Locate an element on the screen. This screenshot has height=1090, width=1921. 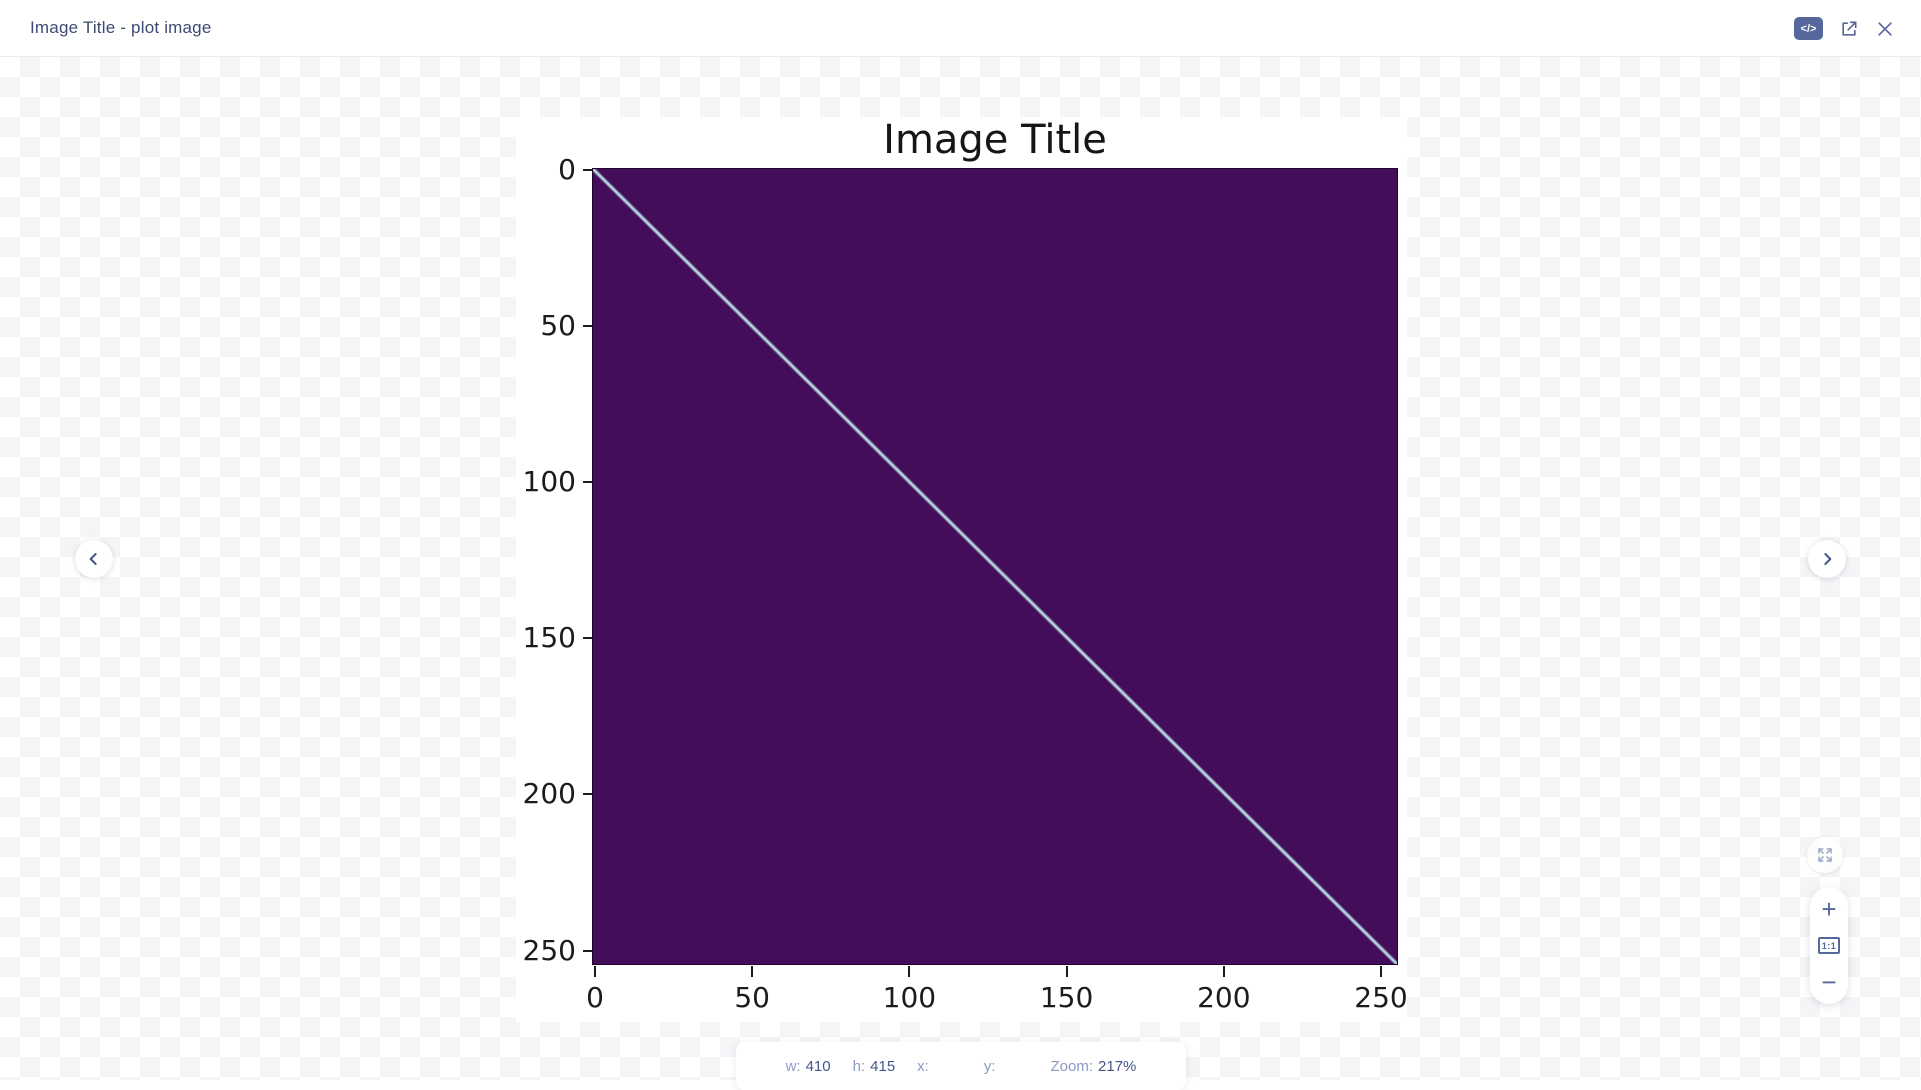
status-zoom: Zoom: 217% is located at coordinates (1093, 1066).